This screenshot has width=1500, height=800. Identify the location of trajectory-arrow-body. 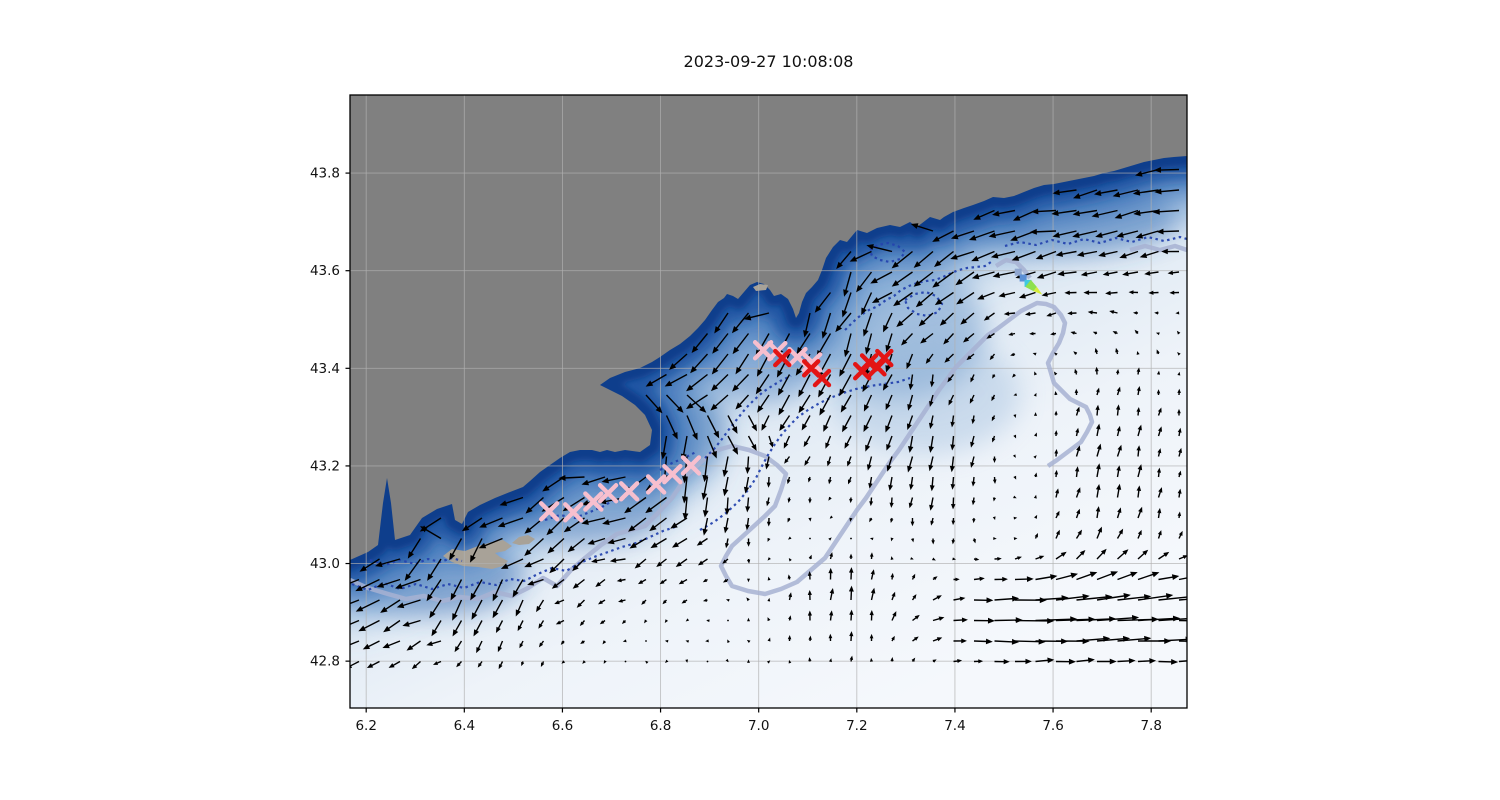
(1031, 285).